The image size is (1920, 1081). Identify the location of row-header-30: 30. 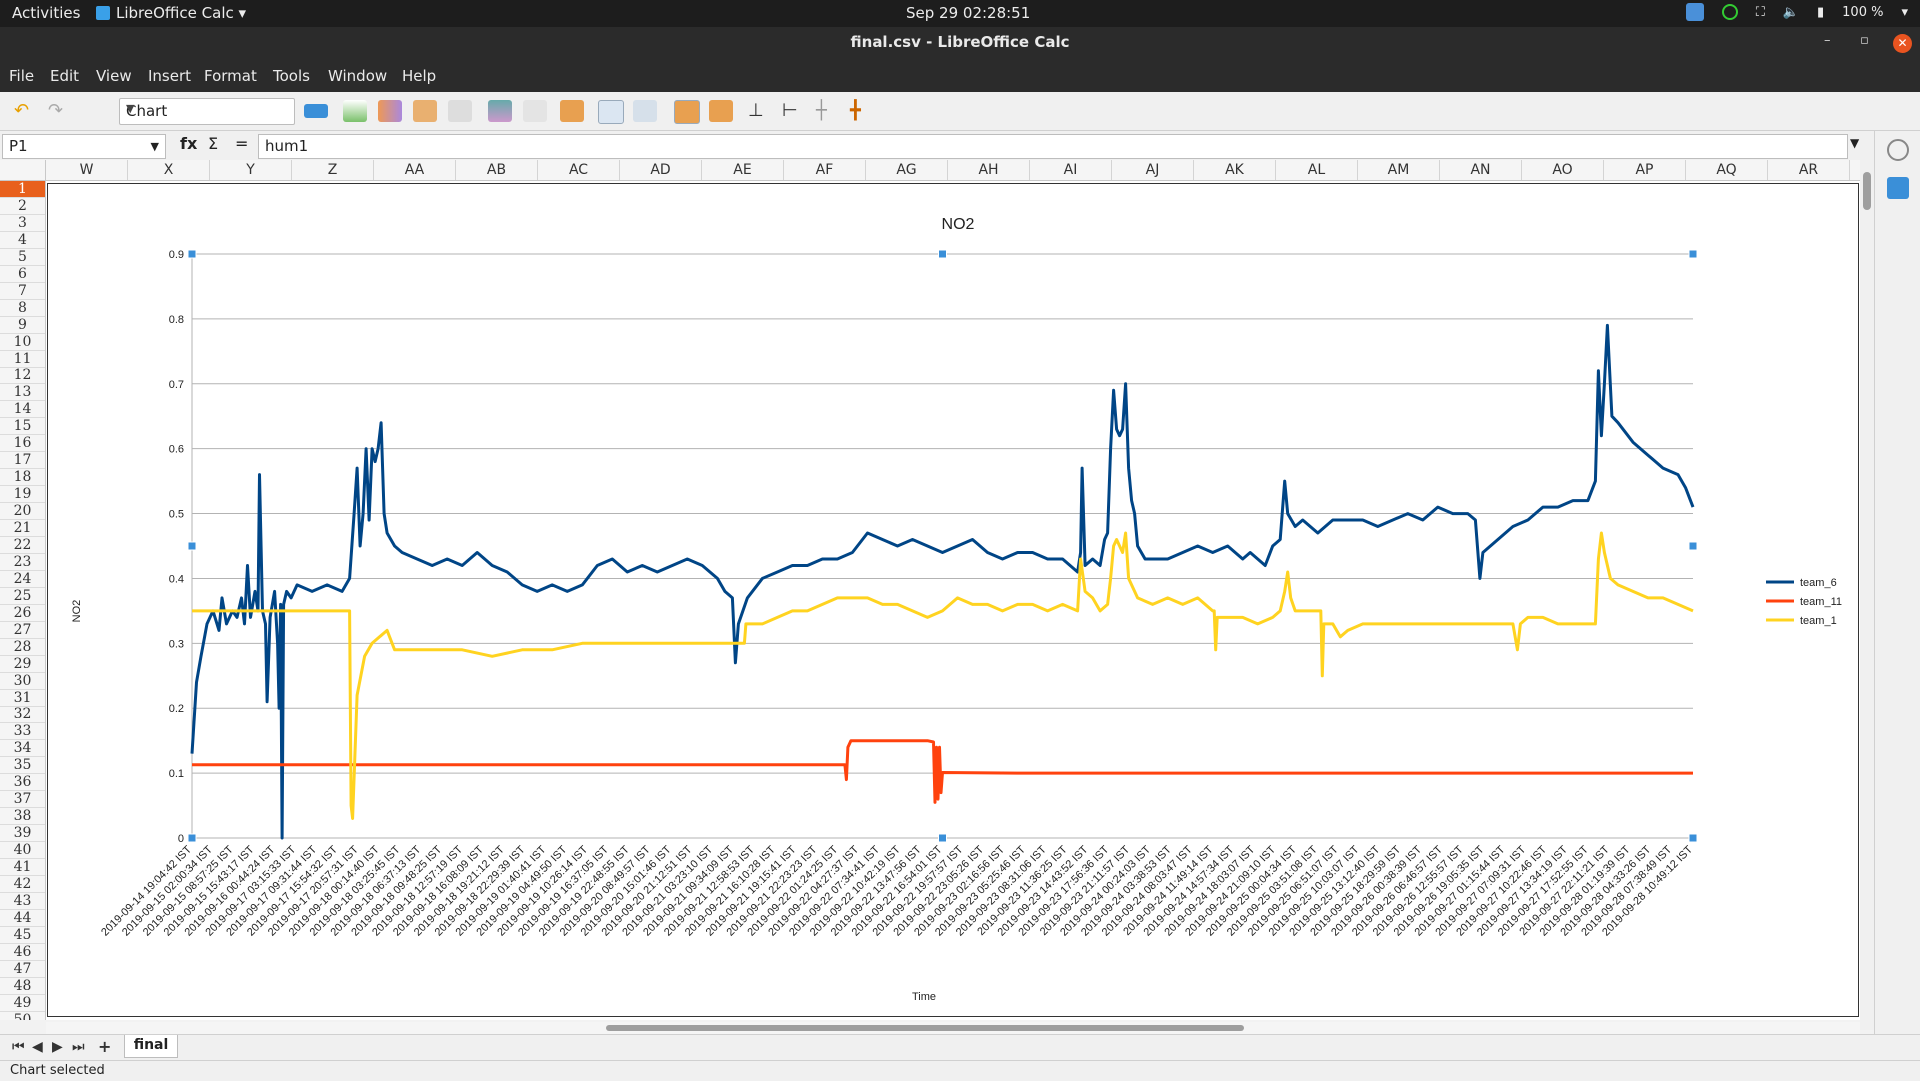
(22, 681).